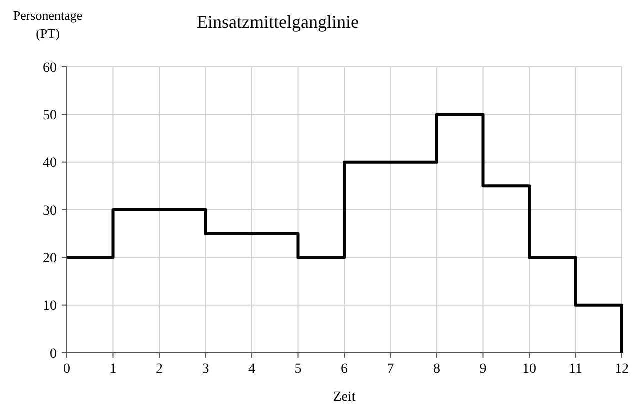  Describe the element at coordinates (344, 369) in the screenshot. I see `x-tick-label: 6` at that location.